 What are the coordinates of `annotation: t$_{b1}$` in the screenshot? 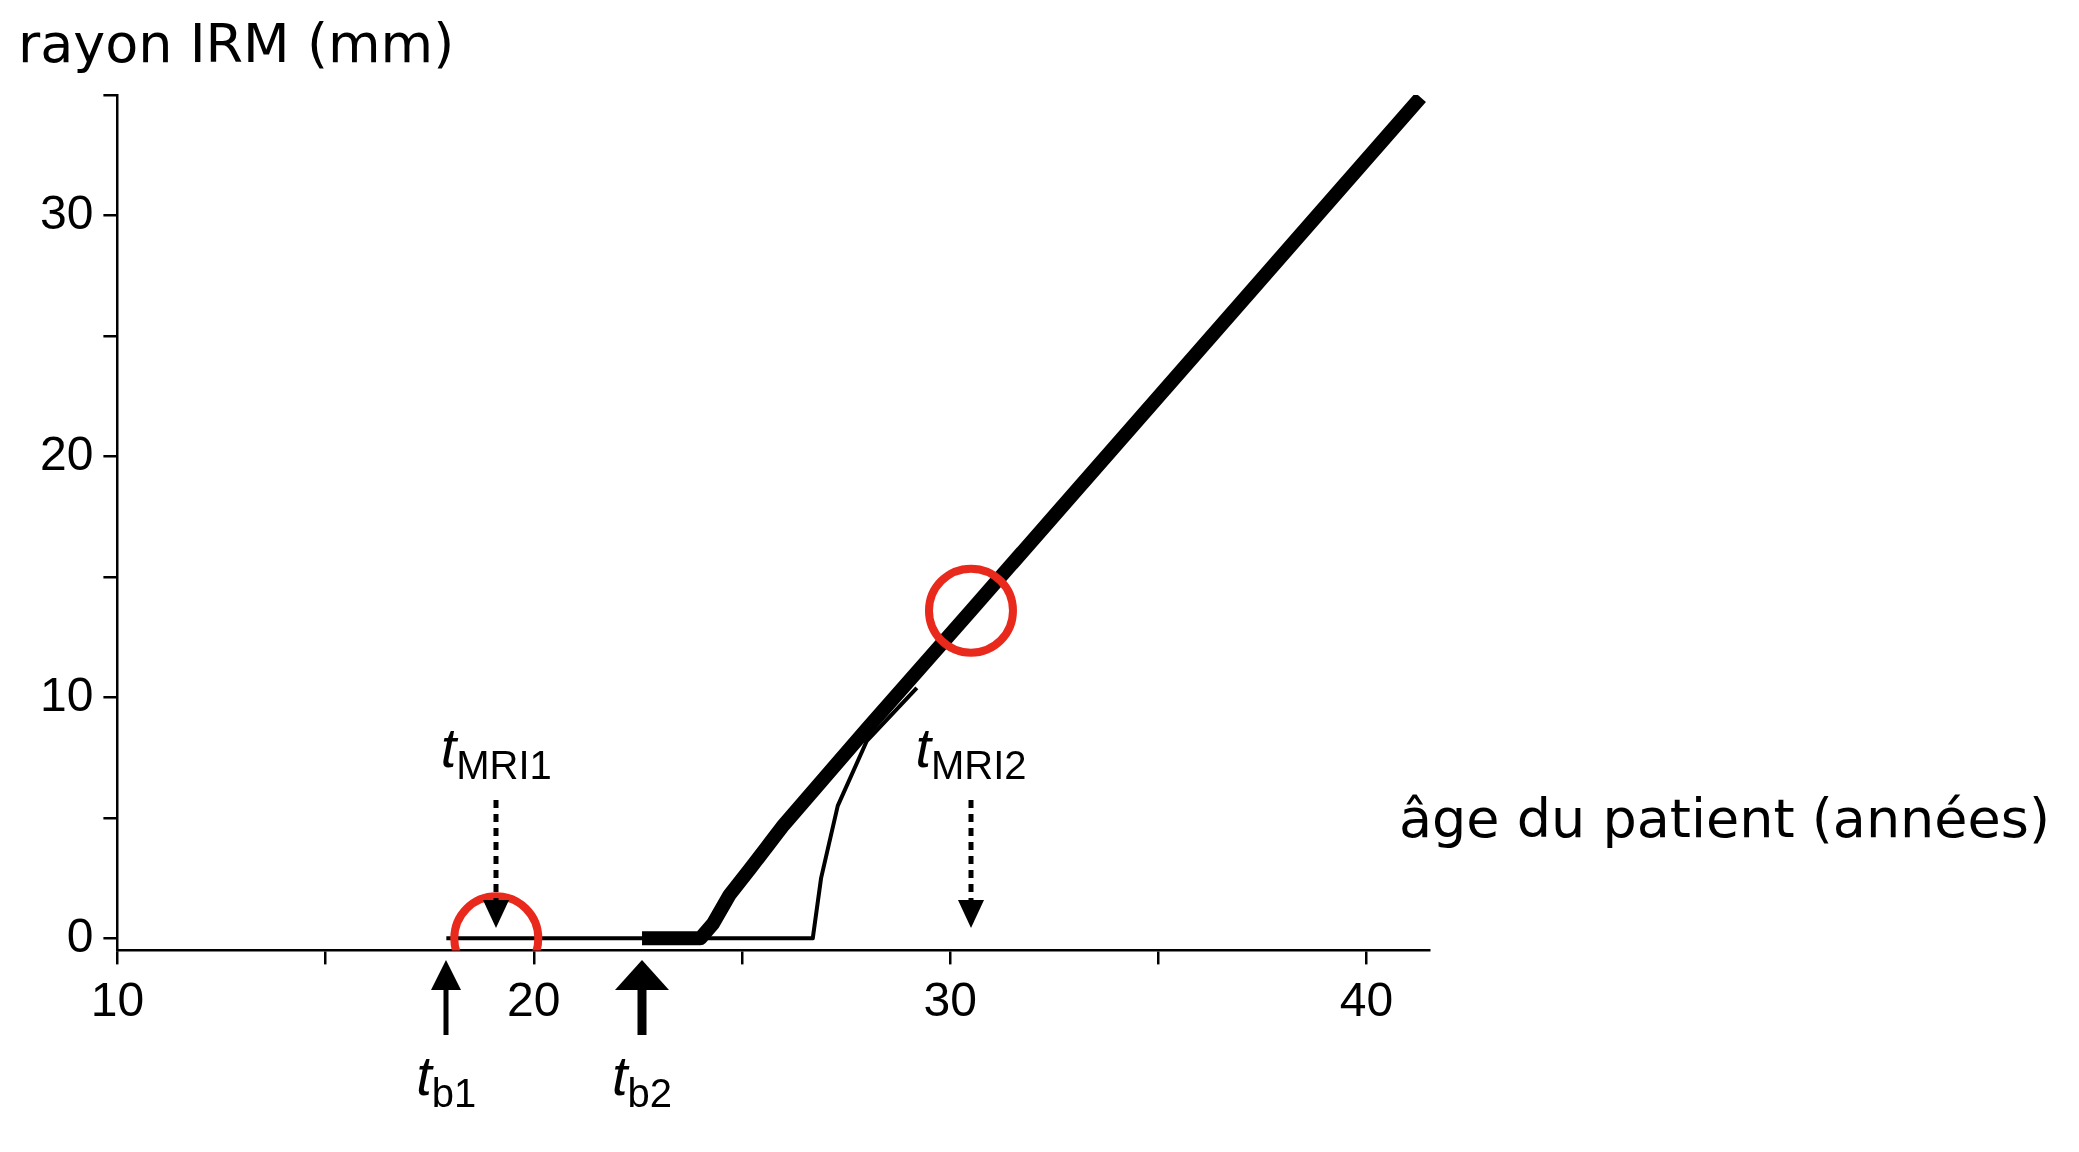 It's located at (446, 1080).